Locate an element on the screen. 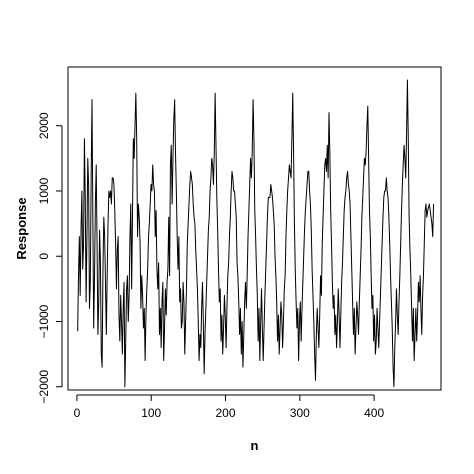 This screenshot has height=474, width=474. x-axis-title: n is located at coordinates (255, 445).